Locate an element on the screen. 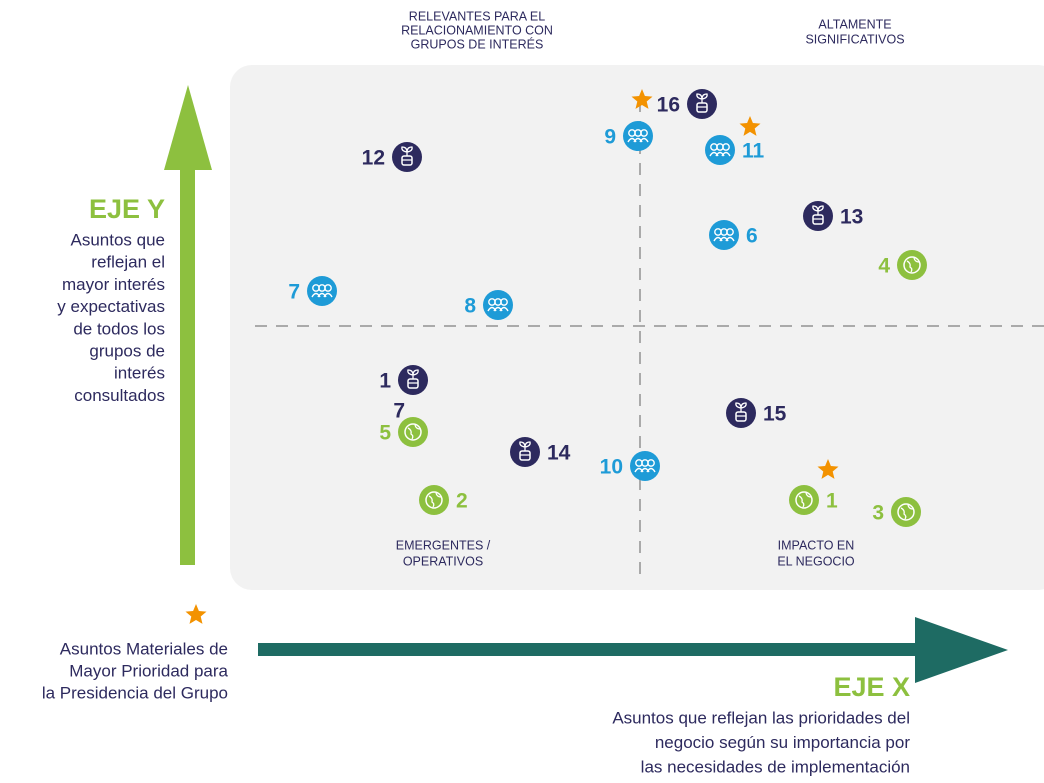  matter-number: 16 is located at coordinates (668, 105).